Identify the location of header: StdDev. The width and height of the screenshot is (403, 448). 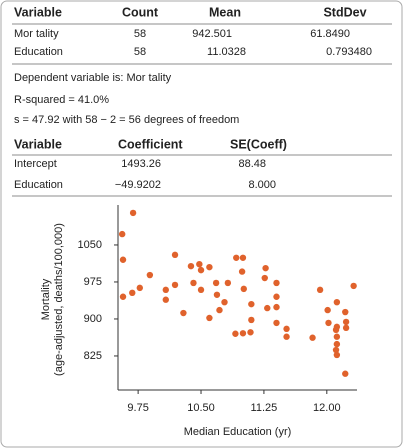
(344, 12).